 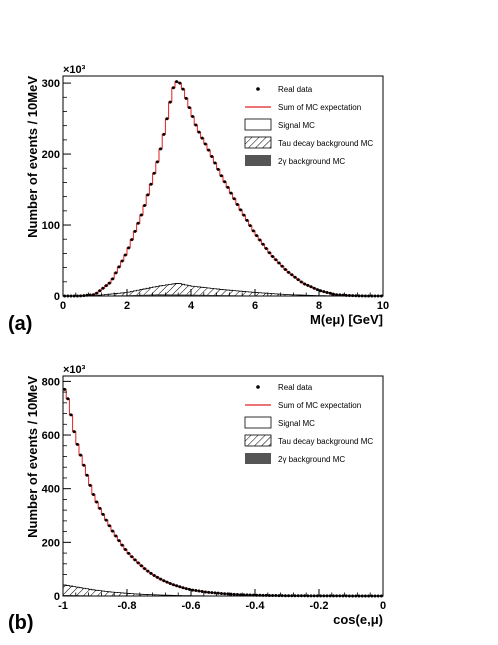 What do you see at coordinates (358, 619) in the screenshot?
I see `x-axis-title: cos(e,μ)` at bounding box center [358, 619].